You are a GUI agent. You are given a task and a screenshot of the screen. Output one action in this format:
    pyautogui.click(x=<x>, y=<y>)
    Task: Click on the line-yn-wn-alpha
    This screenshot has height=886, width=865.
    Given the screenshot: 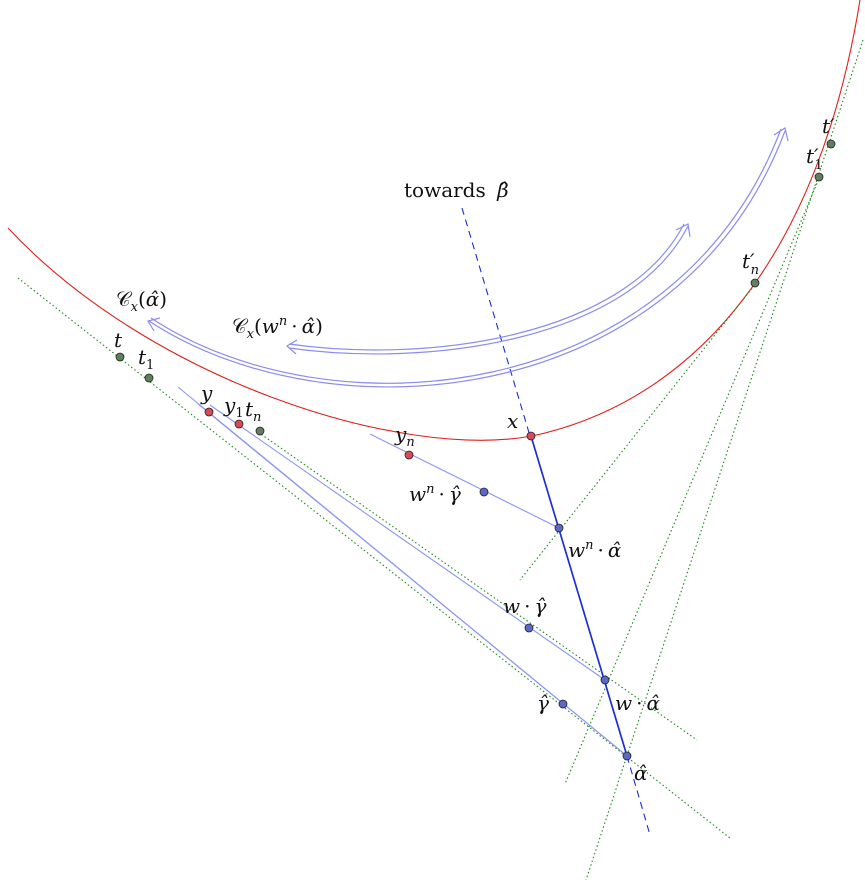 What is the action you would take?
    pyautogui.click(x=464, y=481)
    